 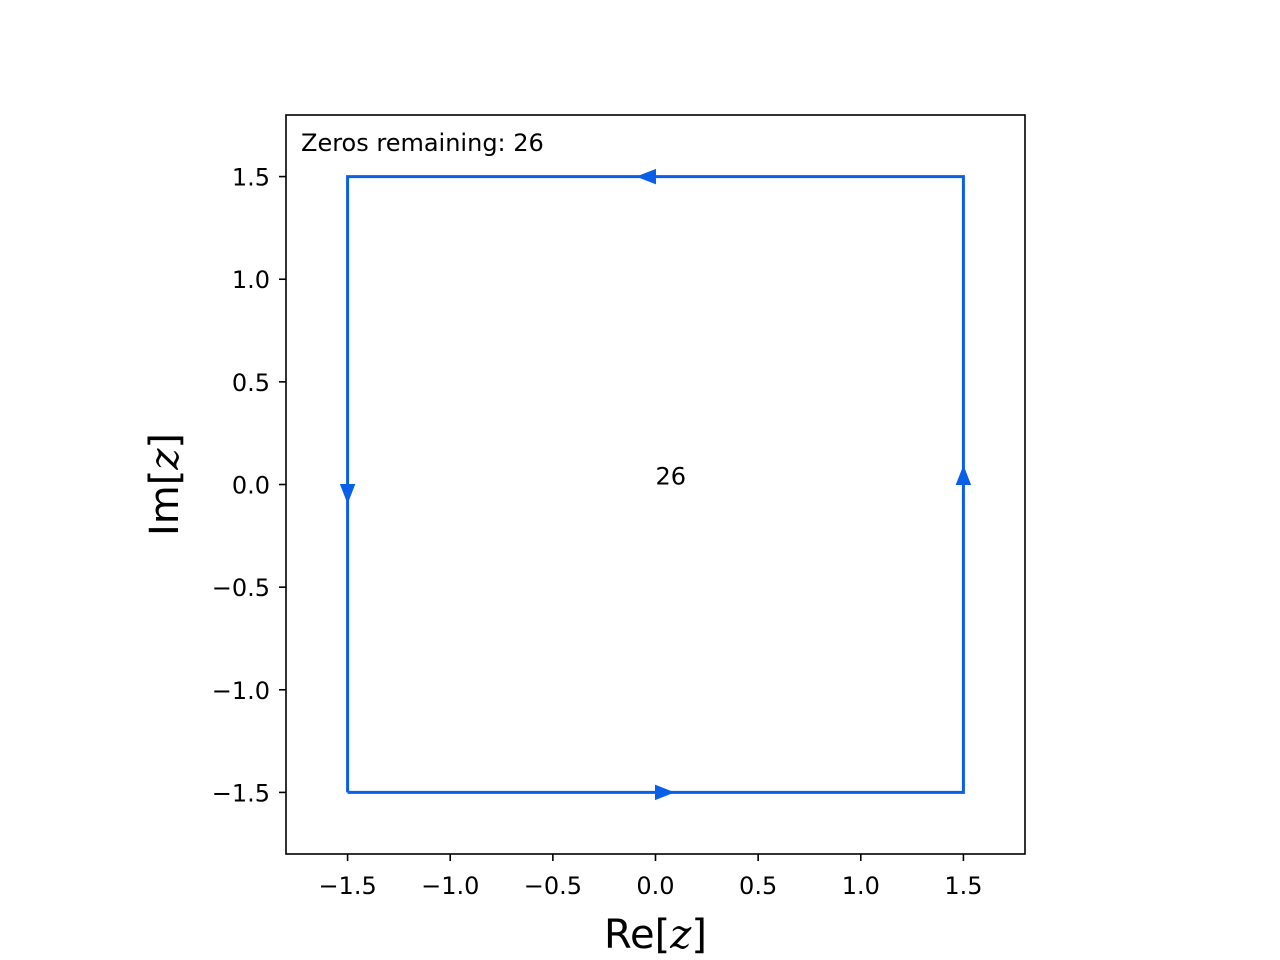 I want to click on contour-direction-arrow-top, so click(x=646, y=176).